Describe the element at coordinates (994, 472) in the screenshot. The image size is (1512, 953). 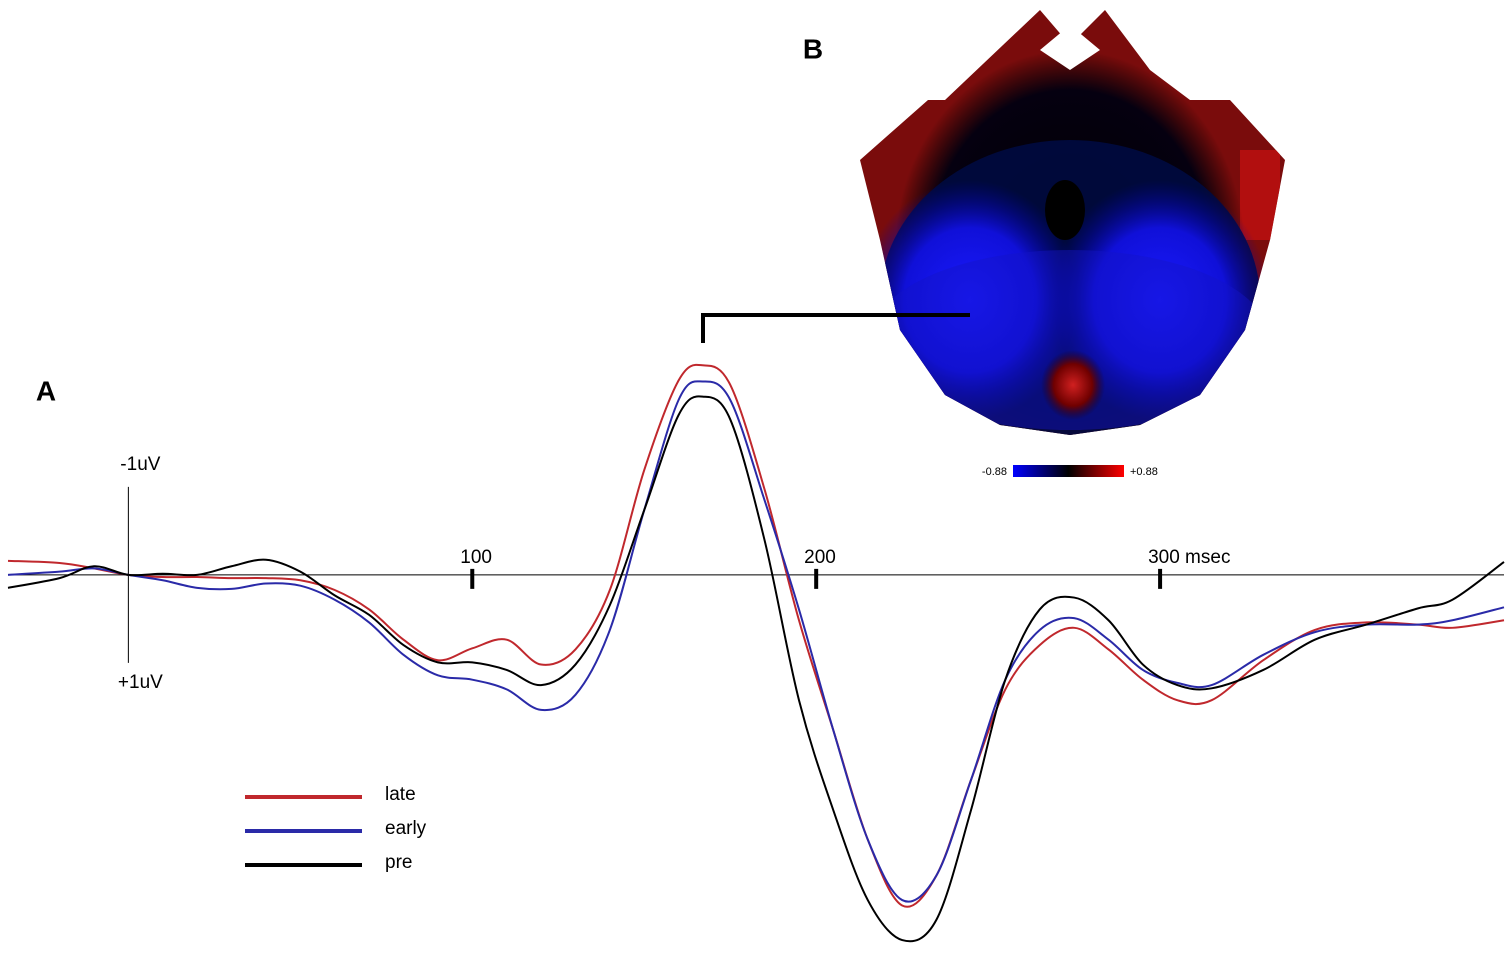
I see `colorbar-min-label: -0.88` at that location.